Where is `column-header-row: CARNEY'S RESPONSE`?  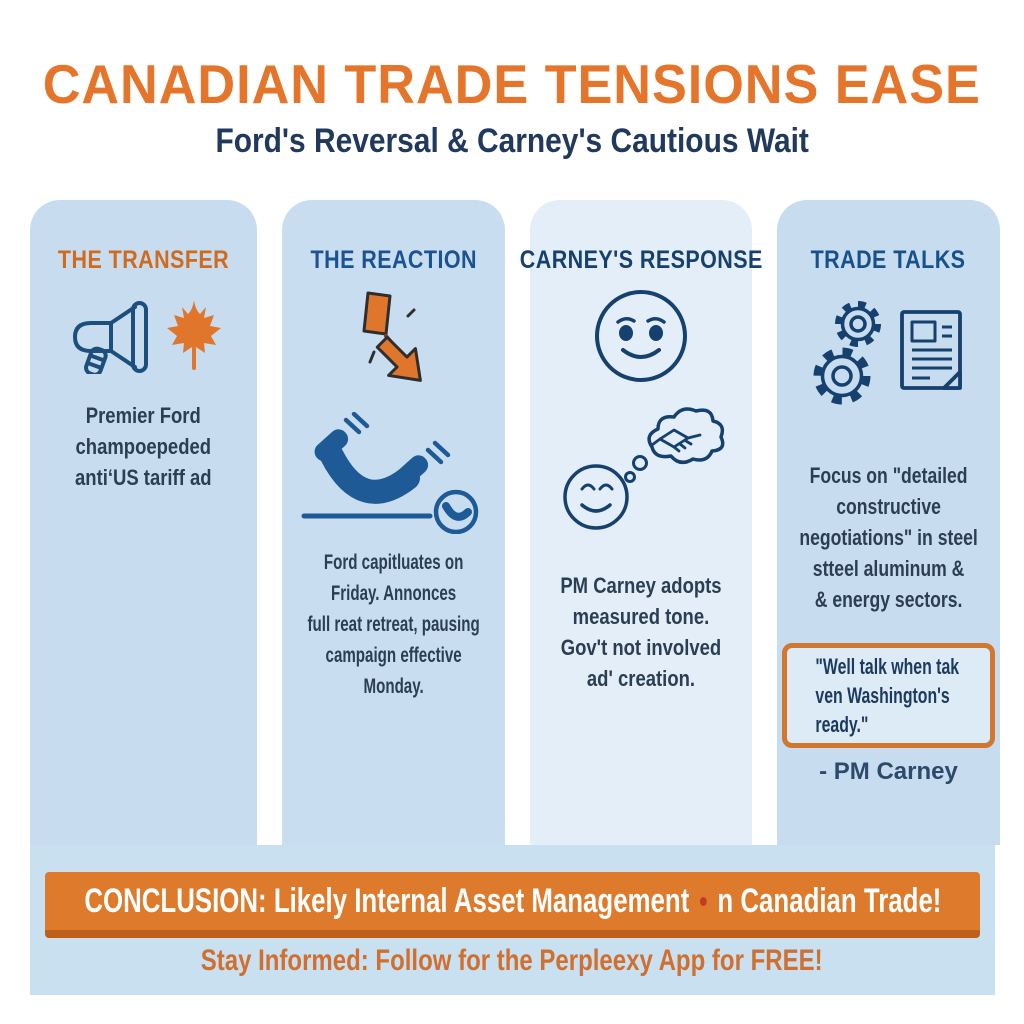 column-header-row: CARNEY'S RESPONSE is located at coordinates (640, 260).